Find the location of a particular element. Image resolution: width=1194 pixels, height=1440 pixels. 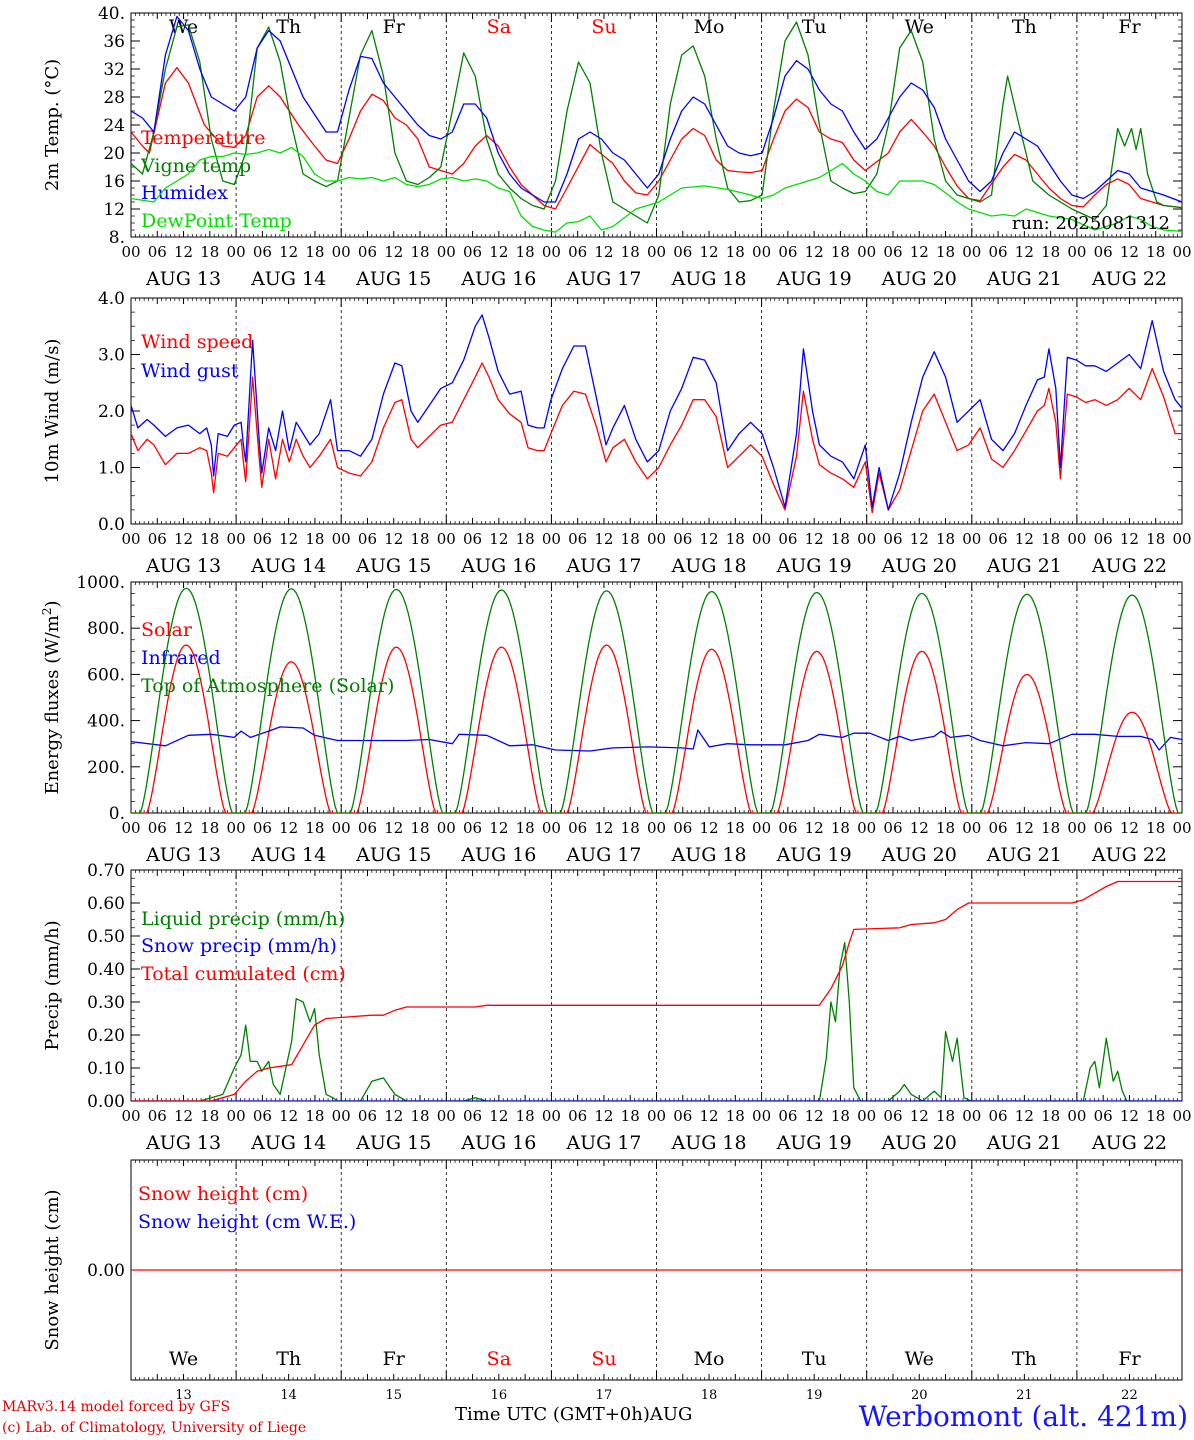

date-label: AUG 14 is located at coordinates (288, 279).